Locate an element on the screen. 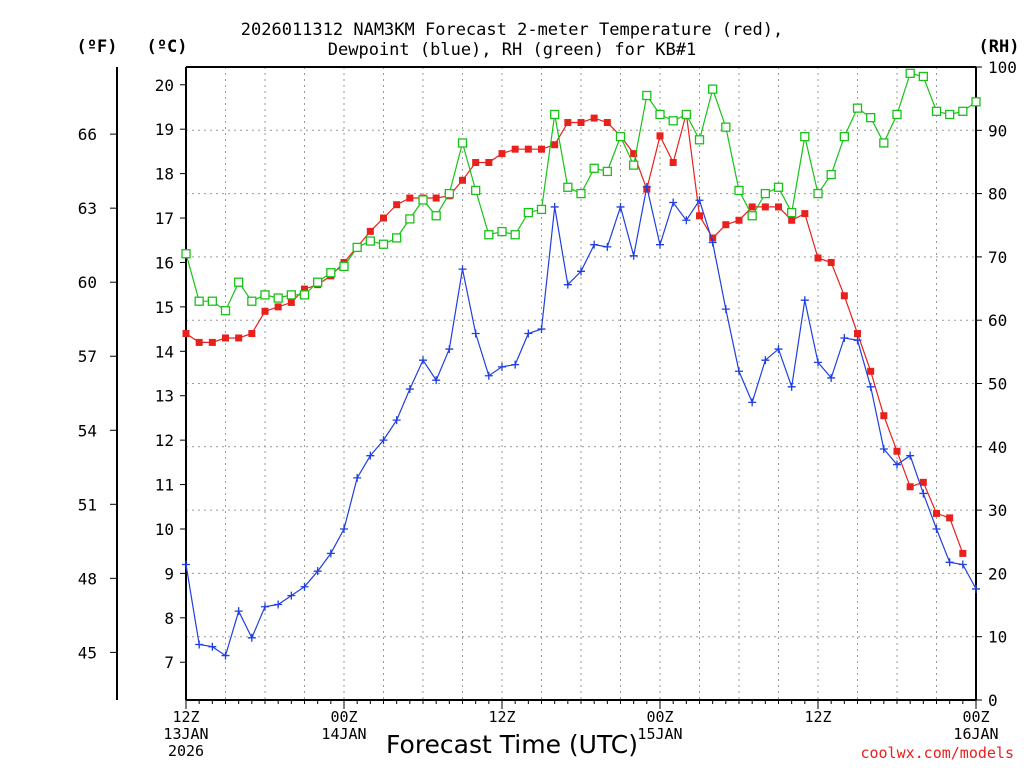 Image resolution: width=1024 pixels, height=768 pixels. time-tick-label: 15JAN is located at coordinates (659, 734).